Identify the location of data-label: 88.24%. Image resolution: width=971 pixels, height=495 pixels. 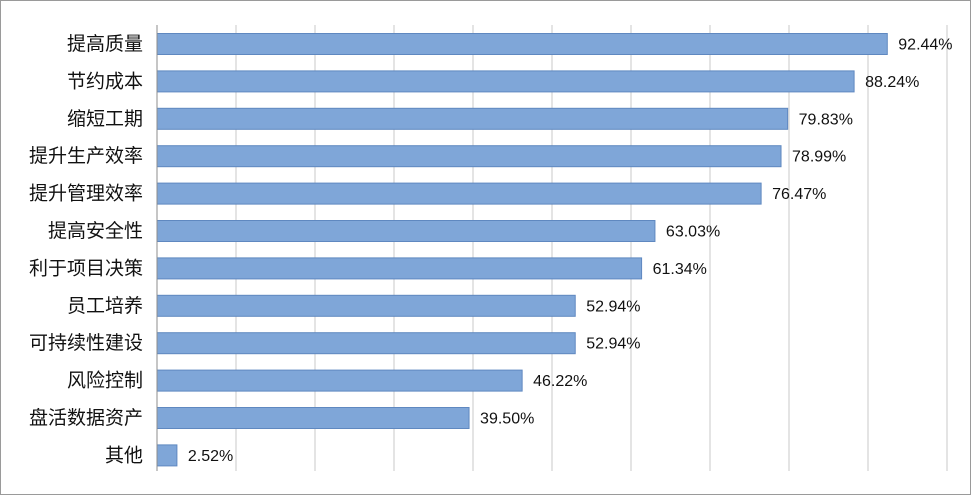
(892, 82).